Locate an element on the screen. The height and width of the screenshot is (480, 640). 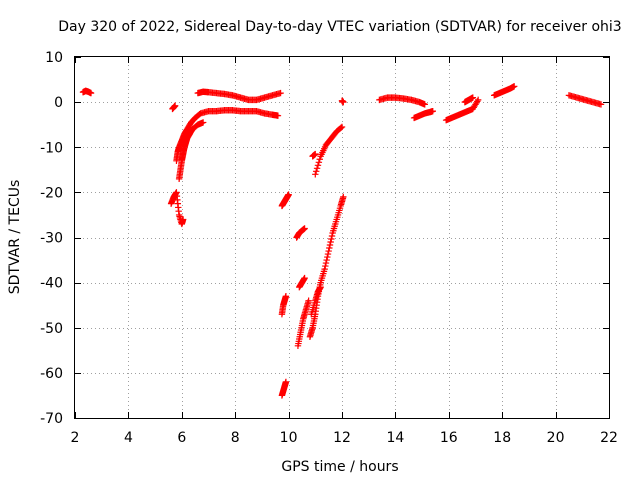
x-tick-label: 6 is located at coordinates (181, 438).